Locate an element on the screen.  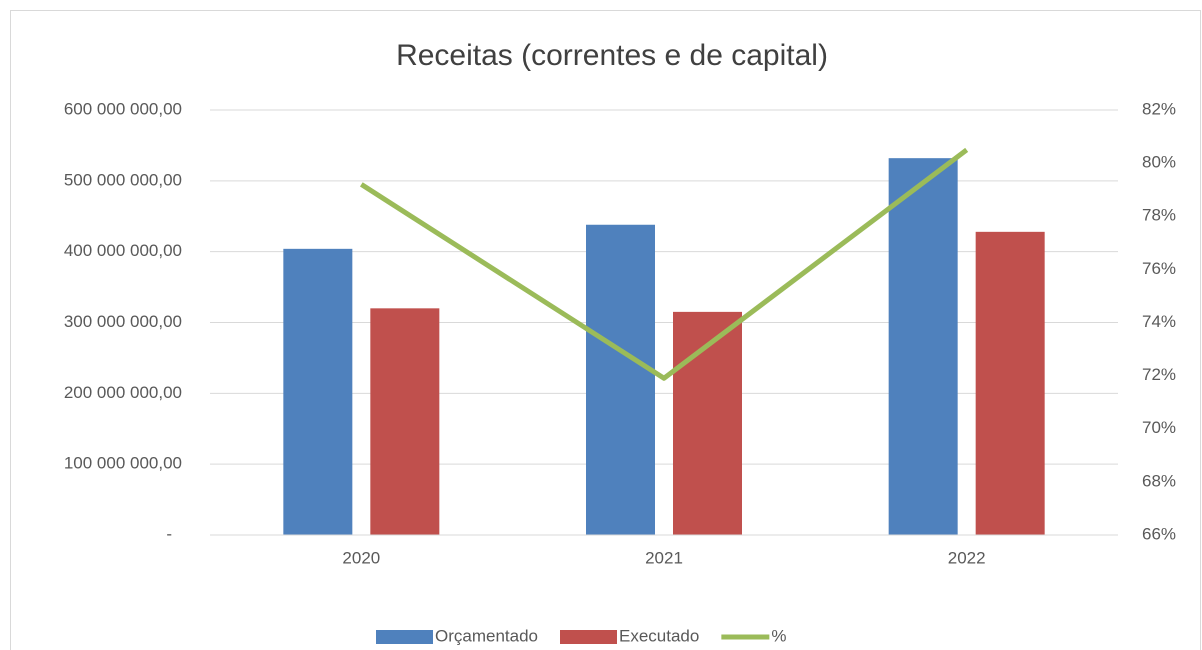
y-tick-label: 100 000 000,00 is located at coordinates (123, 463).